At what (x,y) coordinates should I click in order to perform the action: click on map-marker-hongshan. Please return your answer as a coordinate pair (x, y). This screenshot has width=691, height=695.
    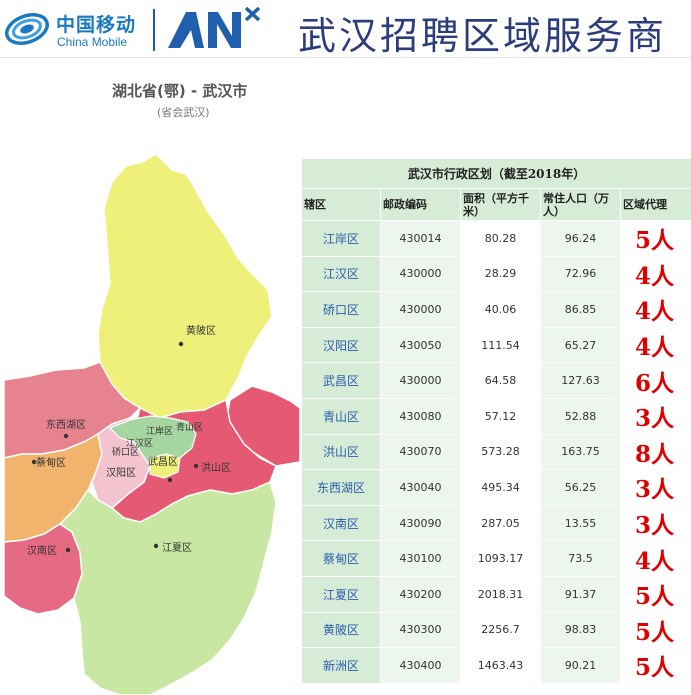
    Looking at the image, I should click on (196, 466).